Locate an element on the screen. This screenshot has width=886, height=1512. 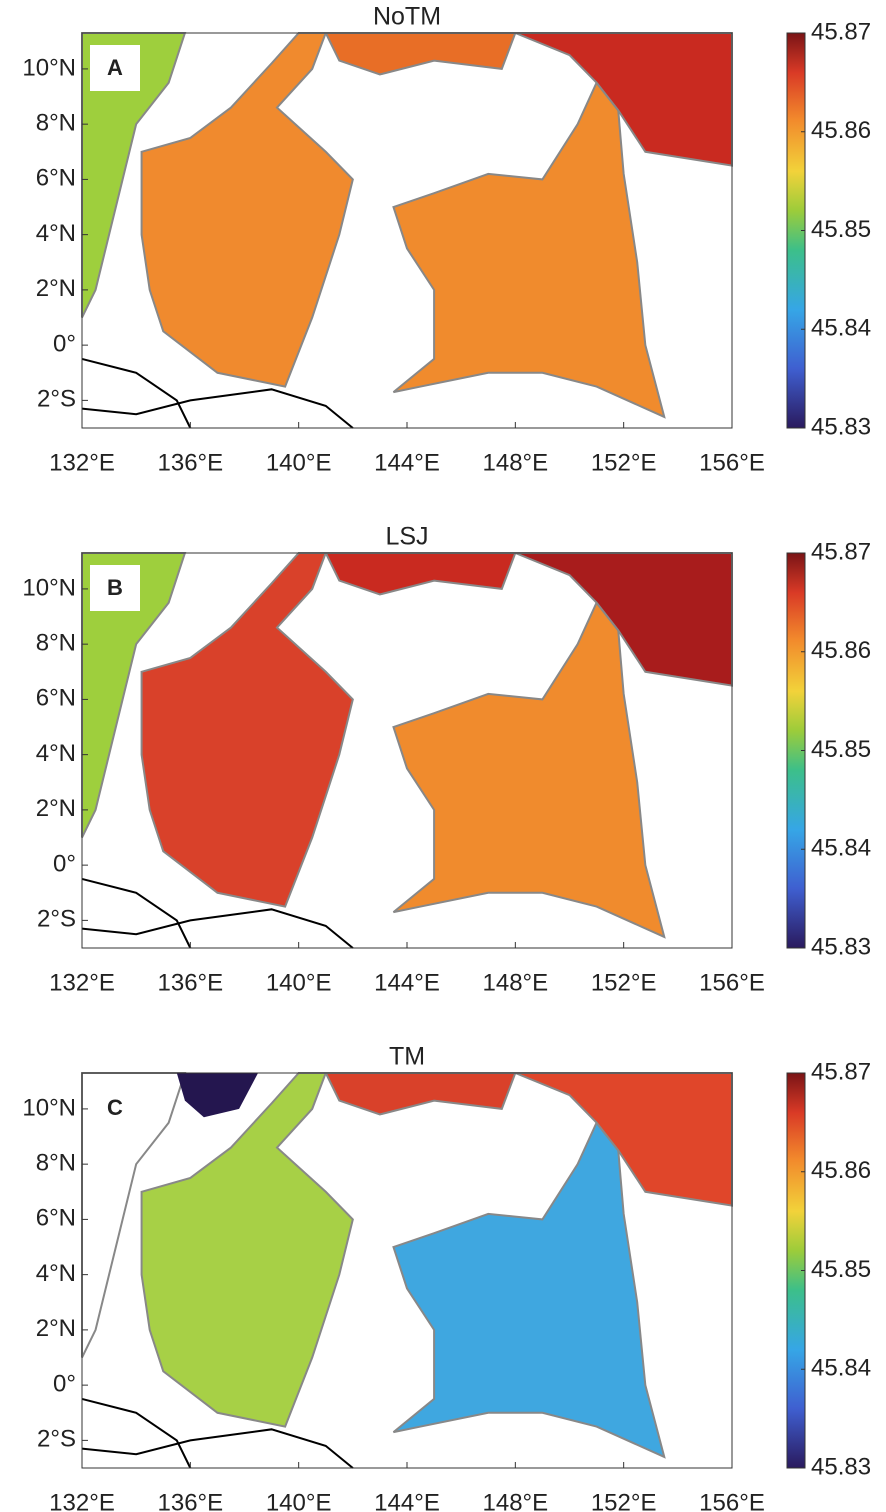
panel-label: A is located at coordinates (115, 67).